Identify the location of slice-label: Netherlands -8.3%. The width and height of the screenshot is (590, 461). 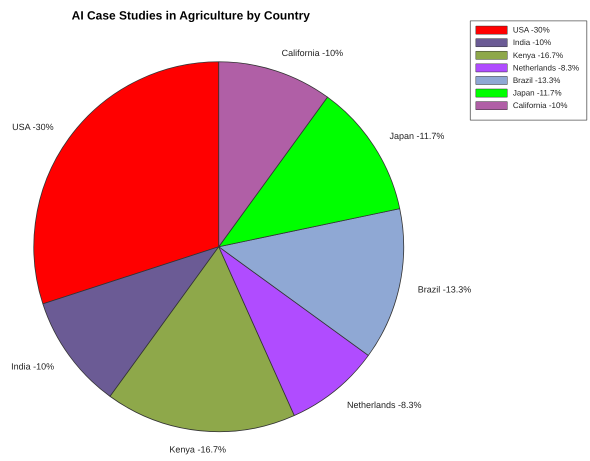
(384, 405).